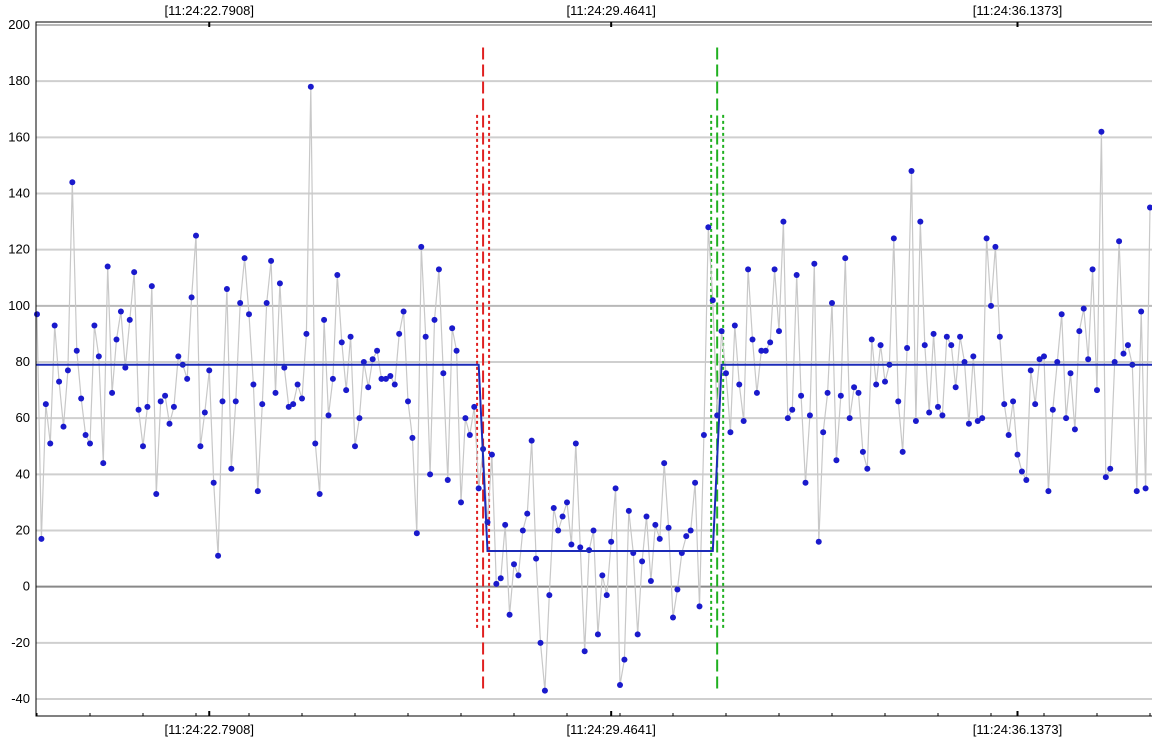 The width and height of the screenshot is (1152, 741). Describe the element at coordinates (19, 24) in the screenshot. I see `y-tick-label: 200` at that location.